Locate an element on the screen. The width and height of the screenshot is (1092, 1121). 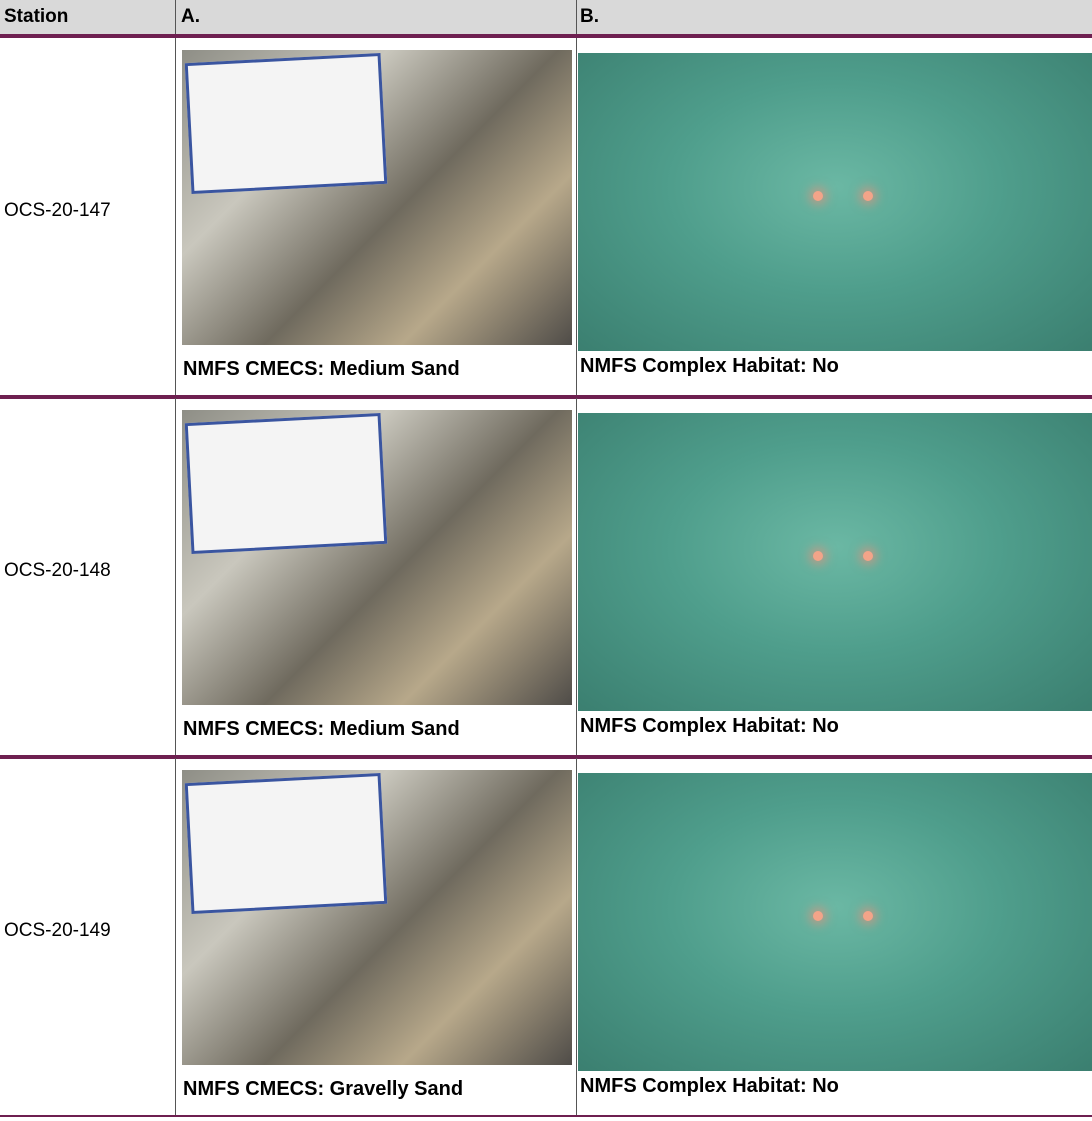
cmecs-caption: NMFS CMECS: Gravelly Sand is located at coordinates (323, 1089).